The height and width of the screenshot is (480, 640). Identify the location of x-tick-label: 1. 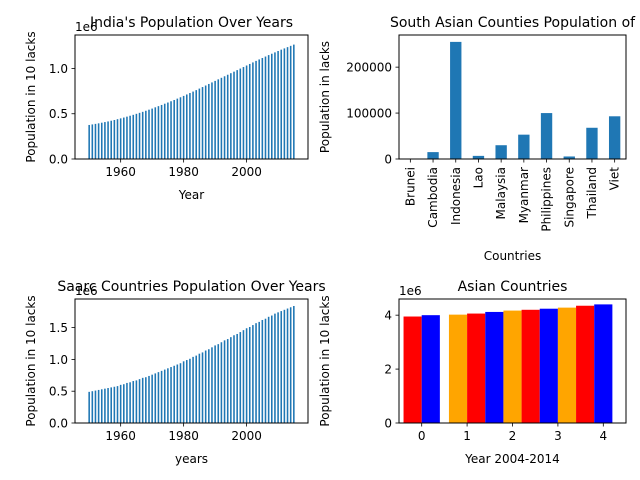
(467, 436).